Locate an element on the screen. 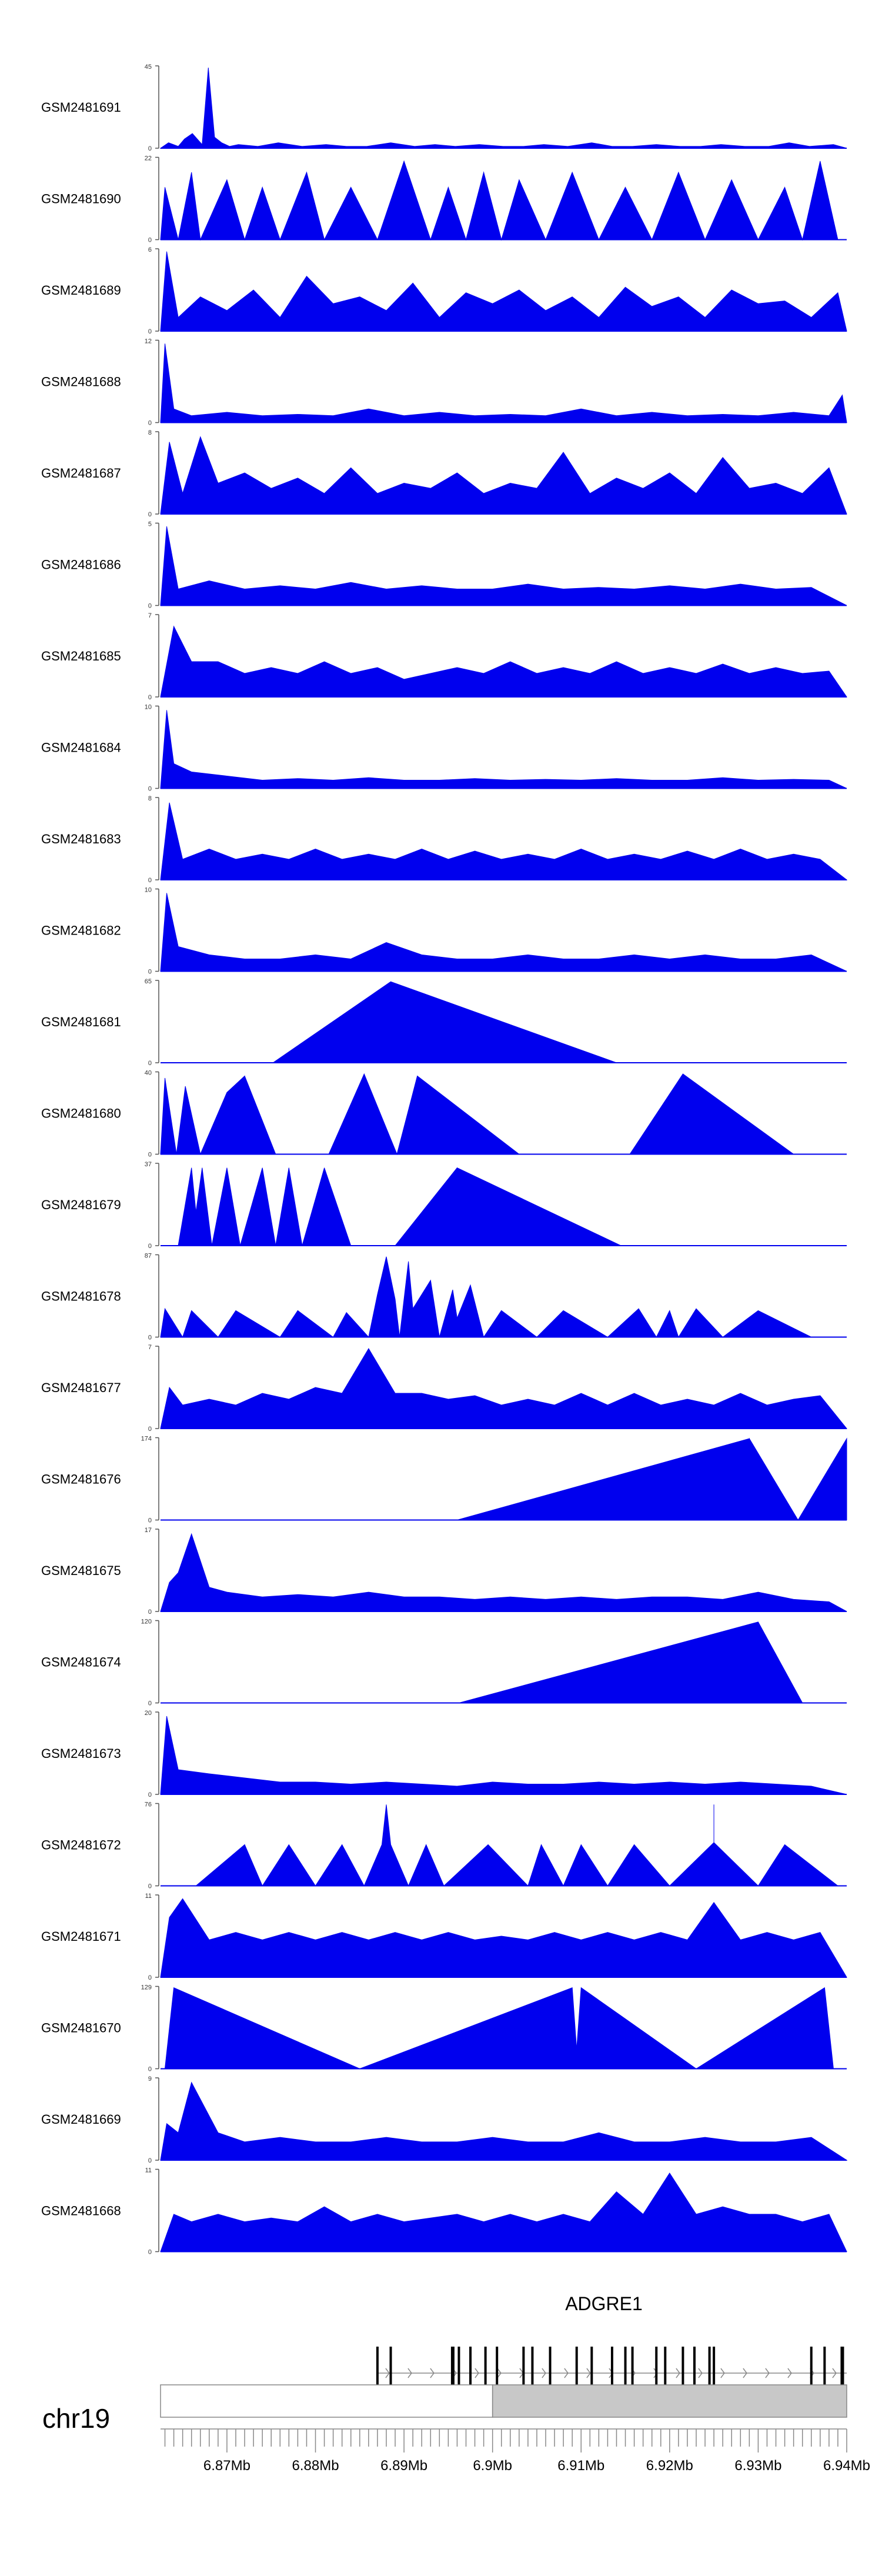  y-axis-max-label: 174 is located at coordinates (146, 1439).